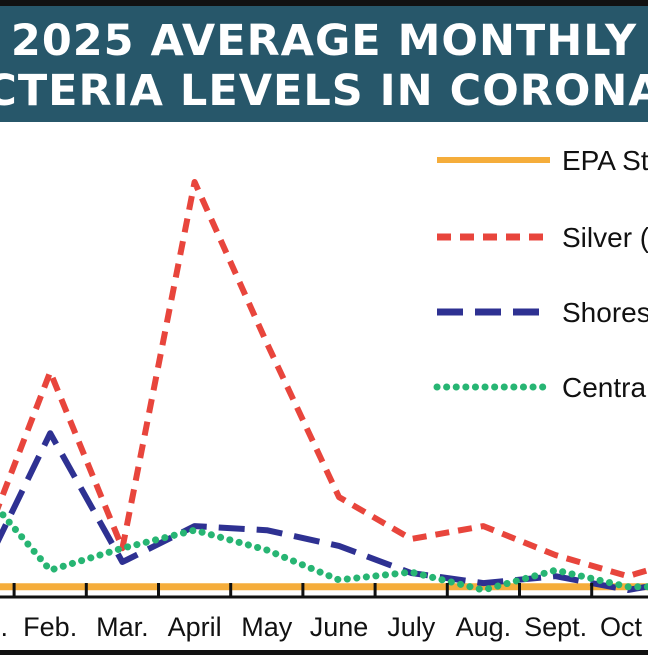 The height and width of the screenshot is (655, 648). I want to click on x-tick-label: June, so click(339, 627).